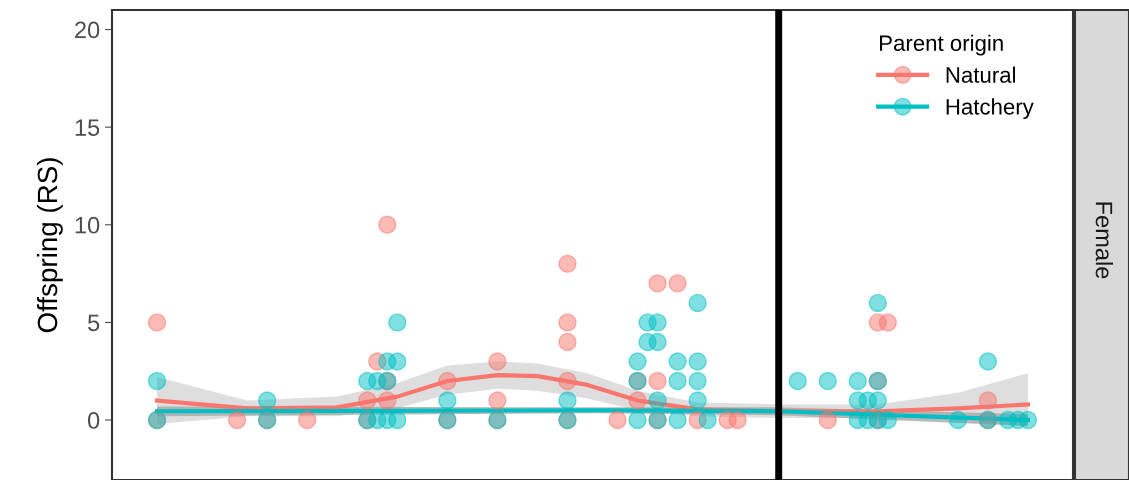  I want to click on legend-title: Parent origin, so click(941, 45).